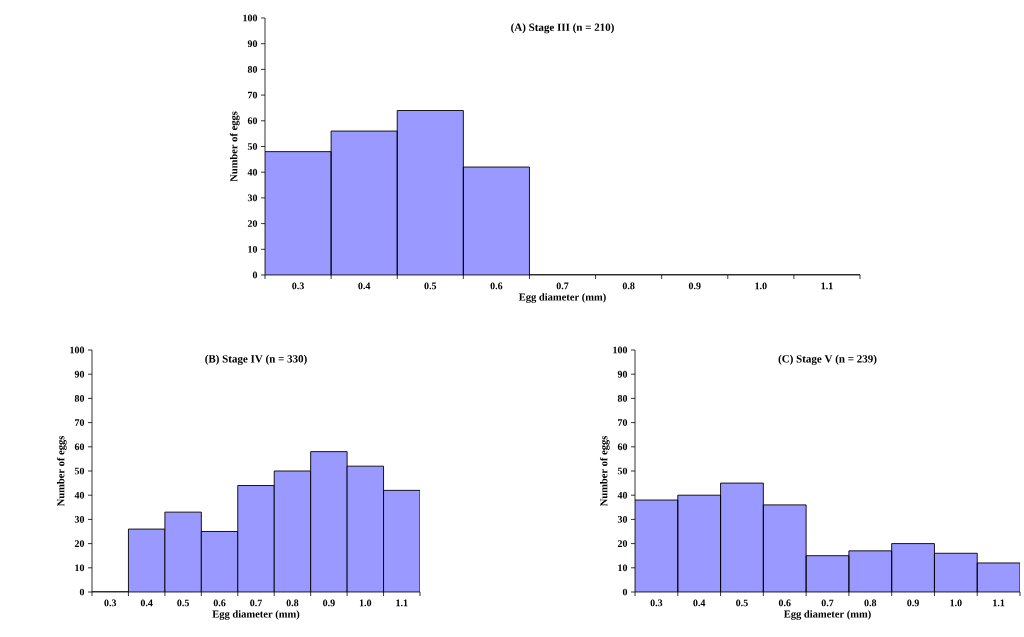  Describe the element at coordinates (827, 359) in the screenshot. I see `chart-title: (C) Stage V (n = 239)` at that location.